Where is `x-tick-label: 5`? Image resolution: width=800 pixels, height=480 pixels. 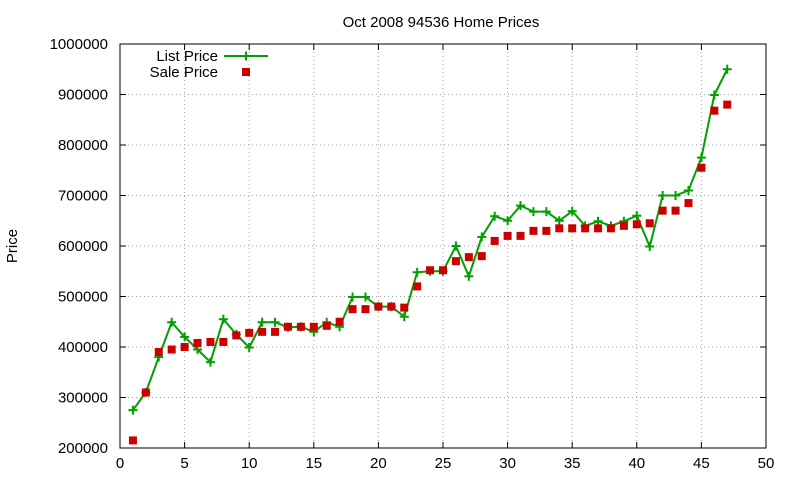
x-tick-label: 5 is located at coordinates (184, 463).